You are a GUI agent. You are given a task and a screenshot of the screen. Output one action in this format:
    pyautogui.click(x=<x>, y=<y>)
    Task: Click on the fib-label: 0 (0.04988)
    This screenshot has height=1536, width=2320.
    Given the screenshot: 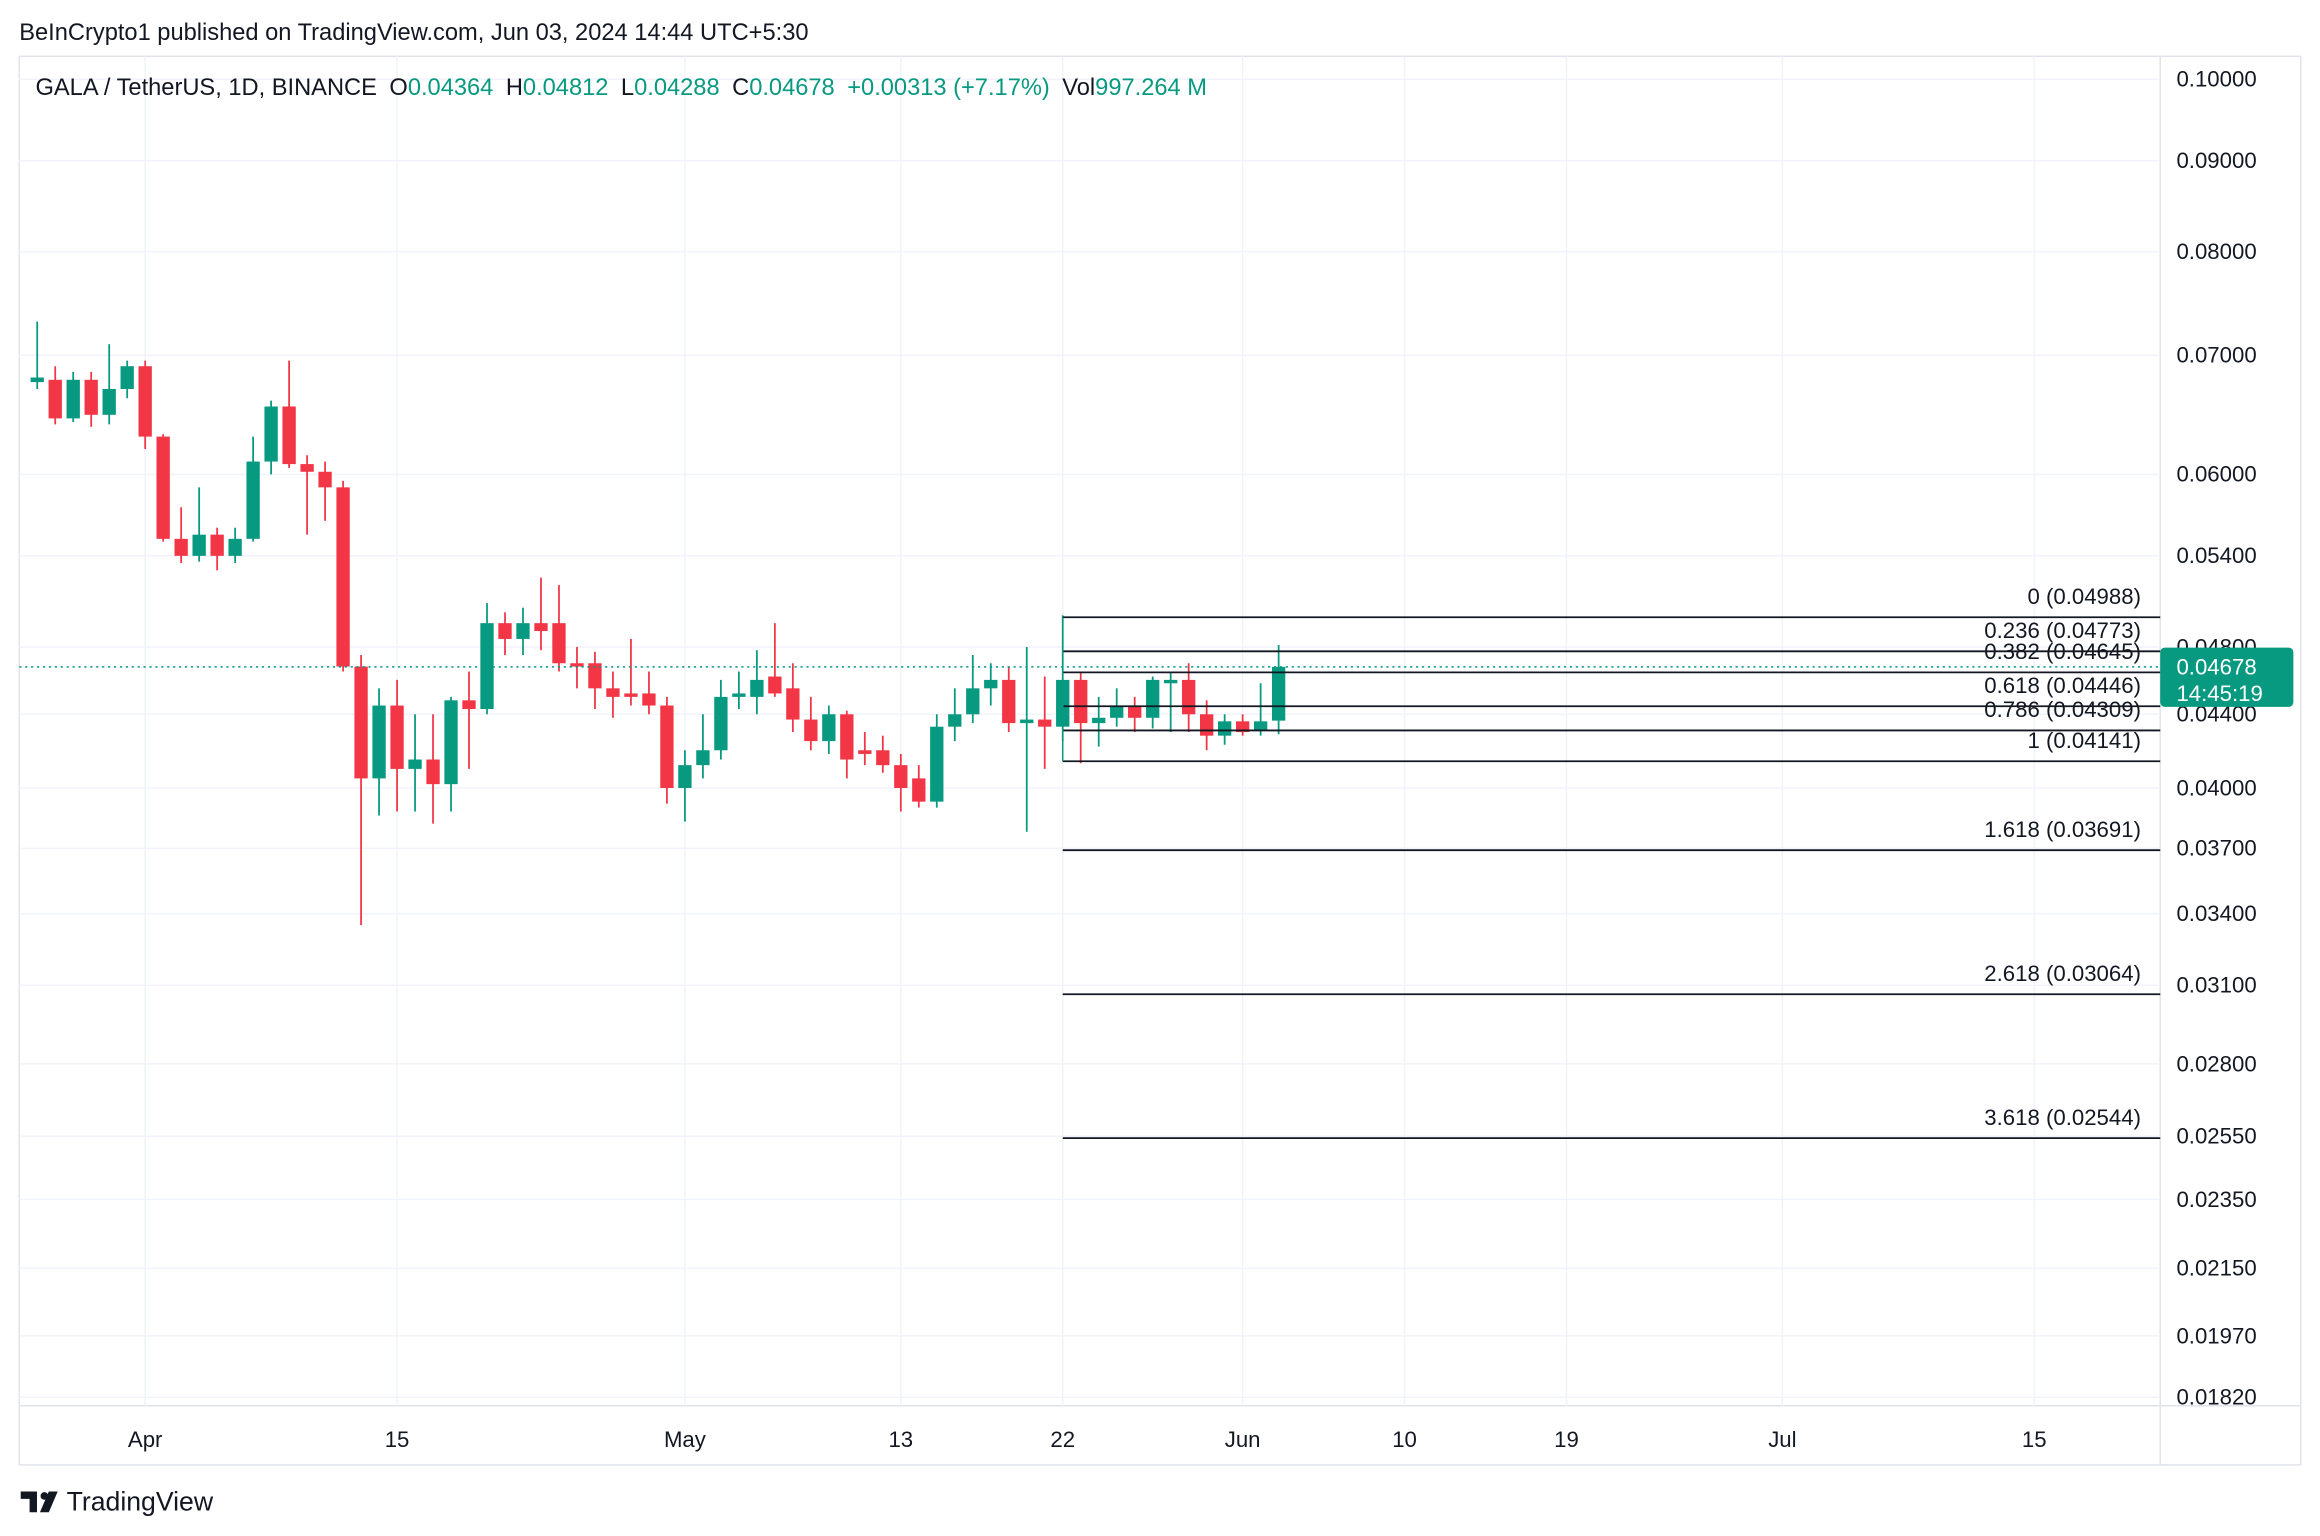 What is the action you would take?
    pyautogui.click(x=2083, y=596)
    